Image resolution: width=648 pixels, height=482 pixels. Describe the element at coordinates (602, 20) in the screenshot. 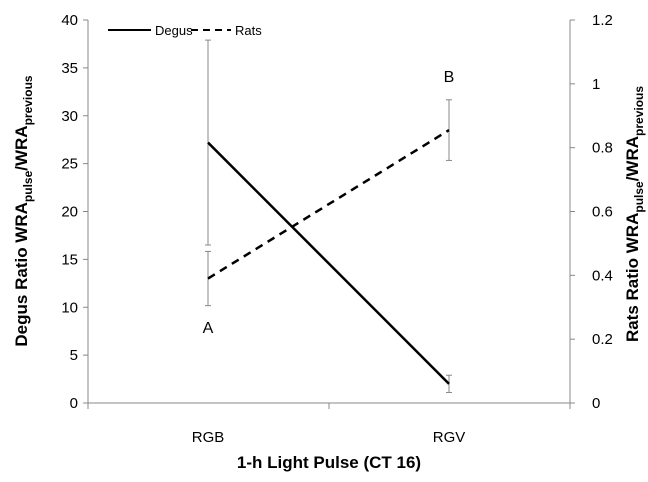

I see `right-y-tick-label: 1.2` at that location.